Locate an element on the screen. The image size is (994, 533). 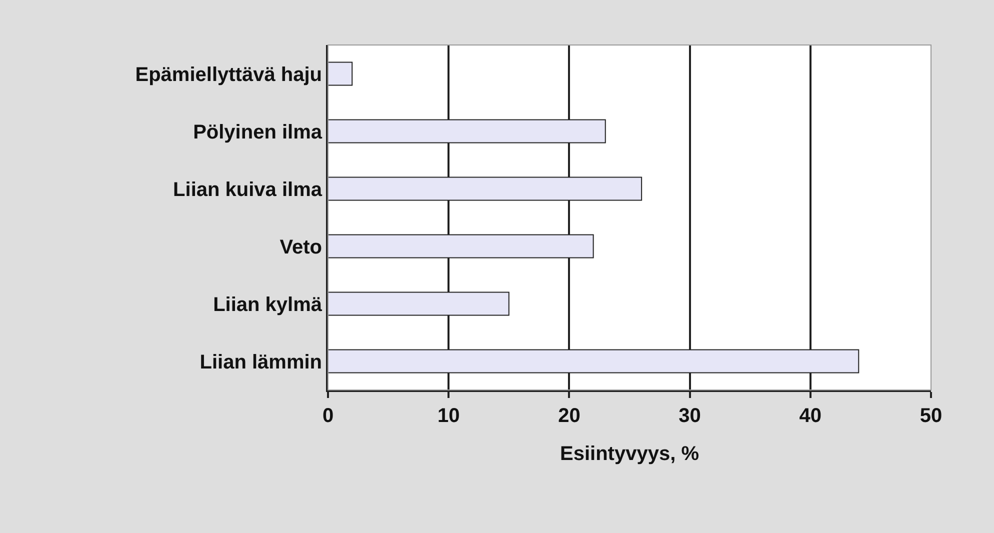
x-tick-label: 30 is located at coordinates (689, 416).